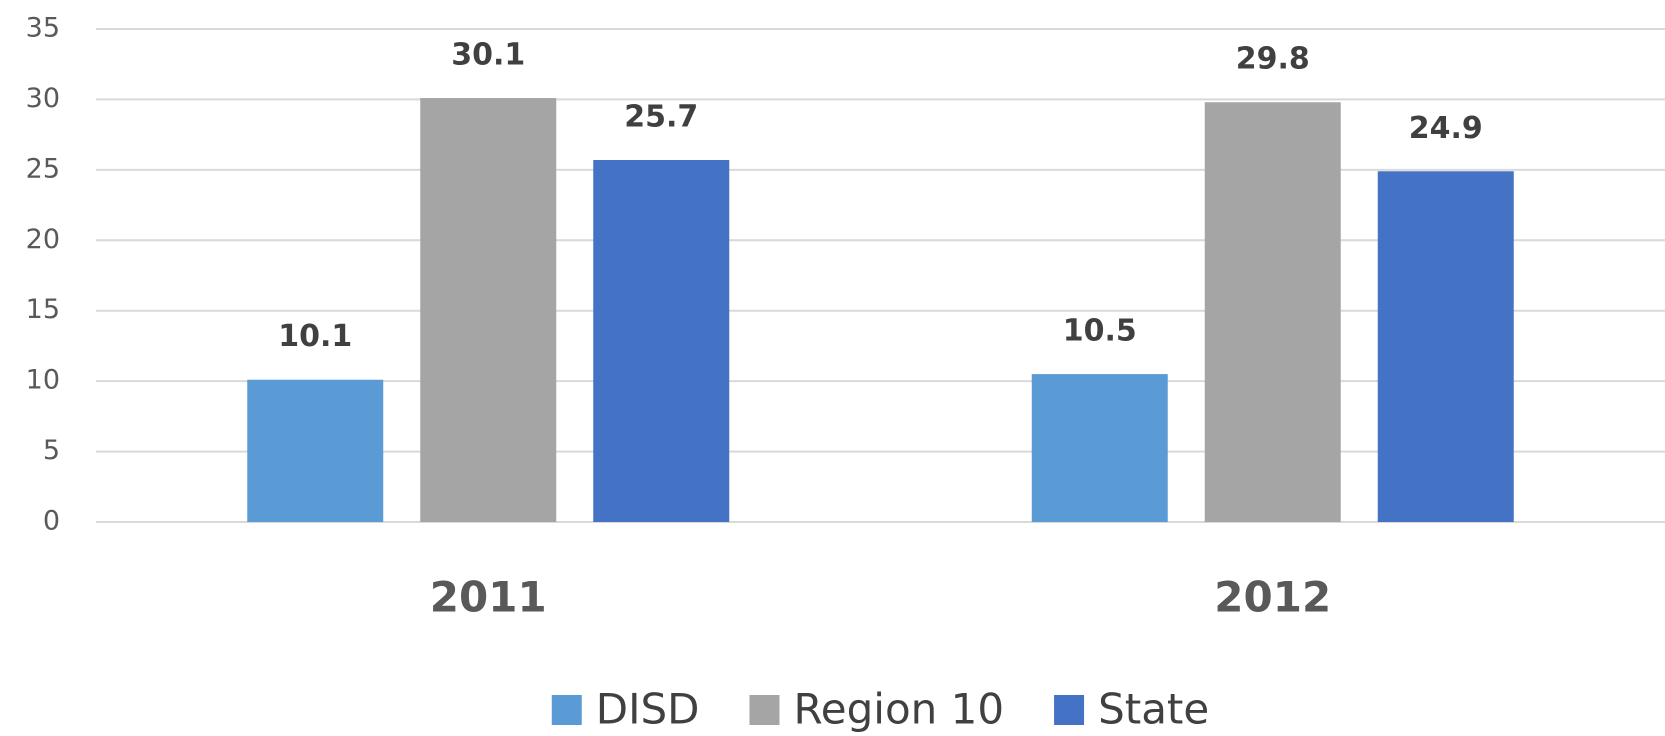  Describe the element at coordinates (43, 380) in the screenshot. I see `y-tick-label: 10` at that location.